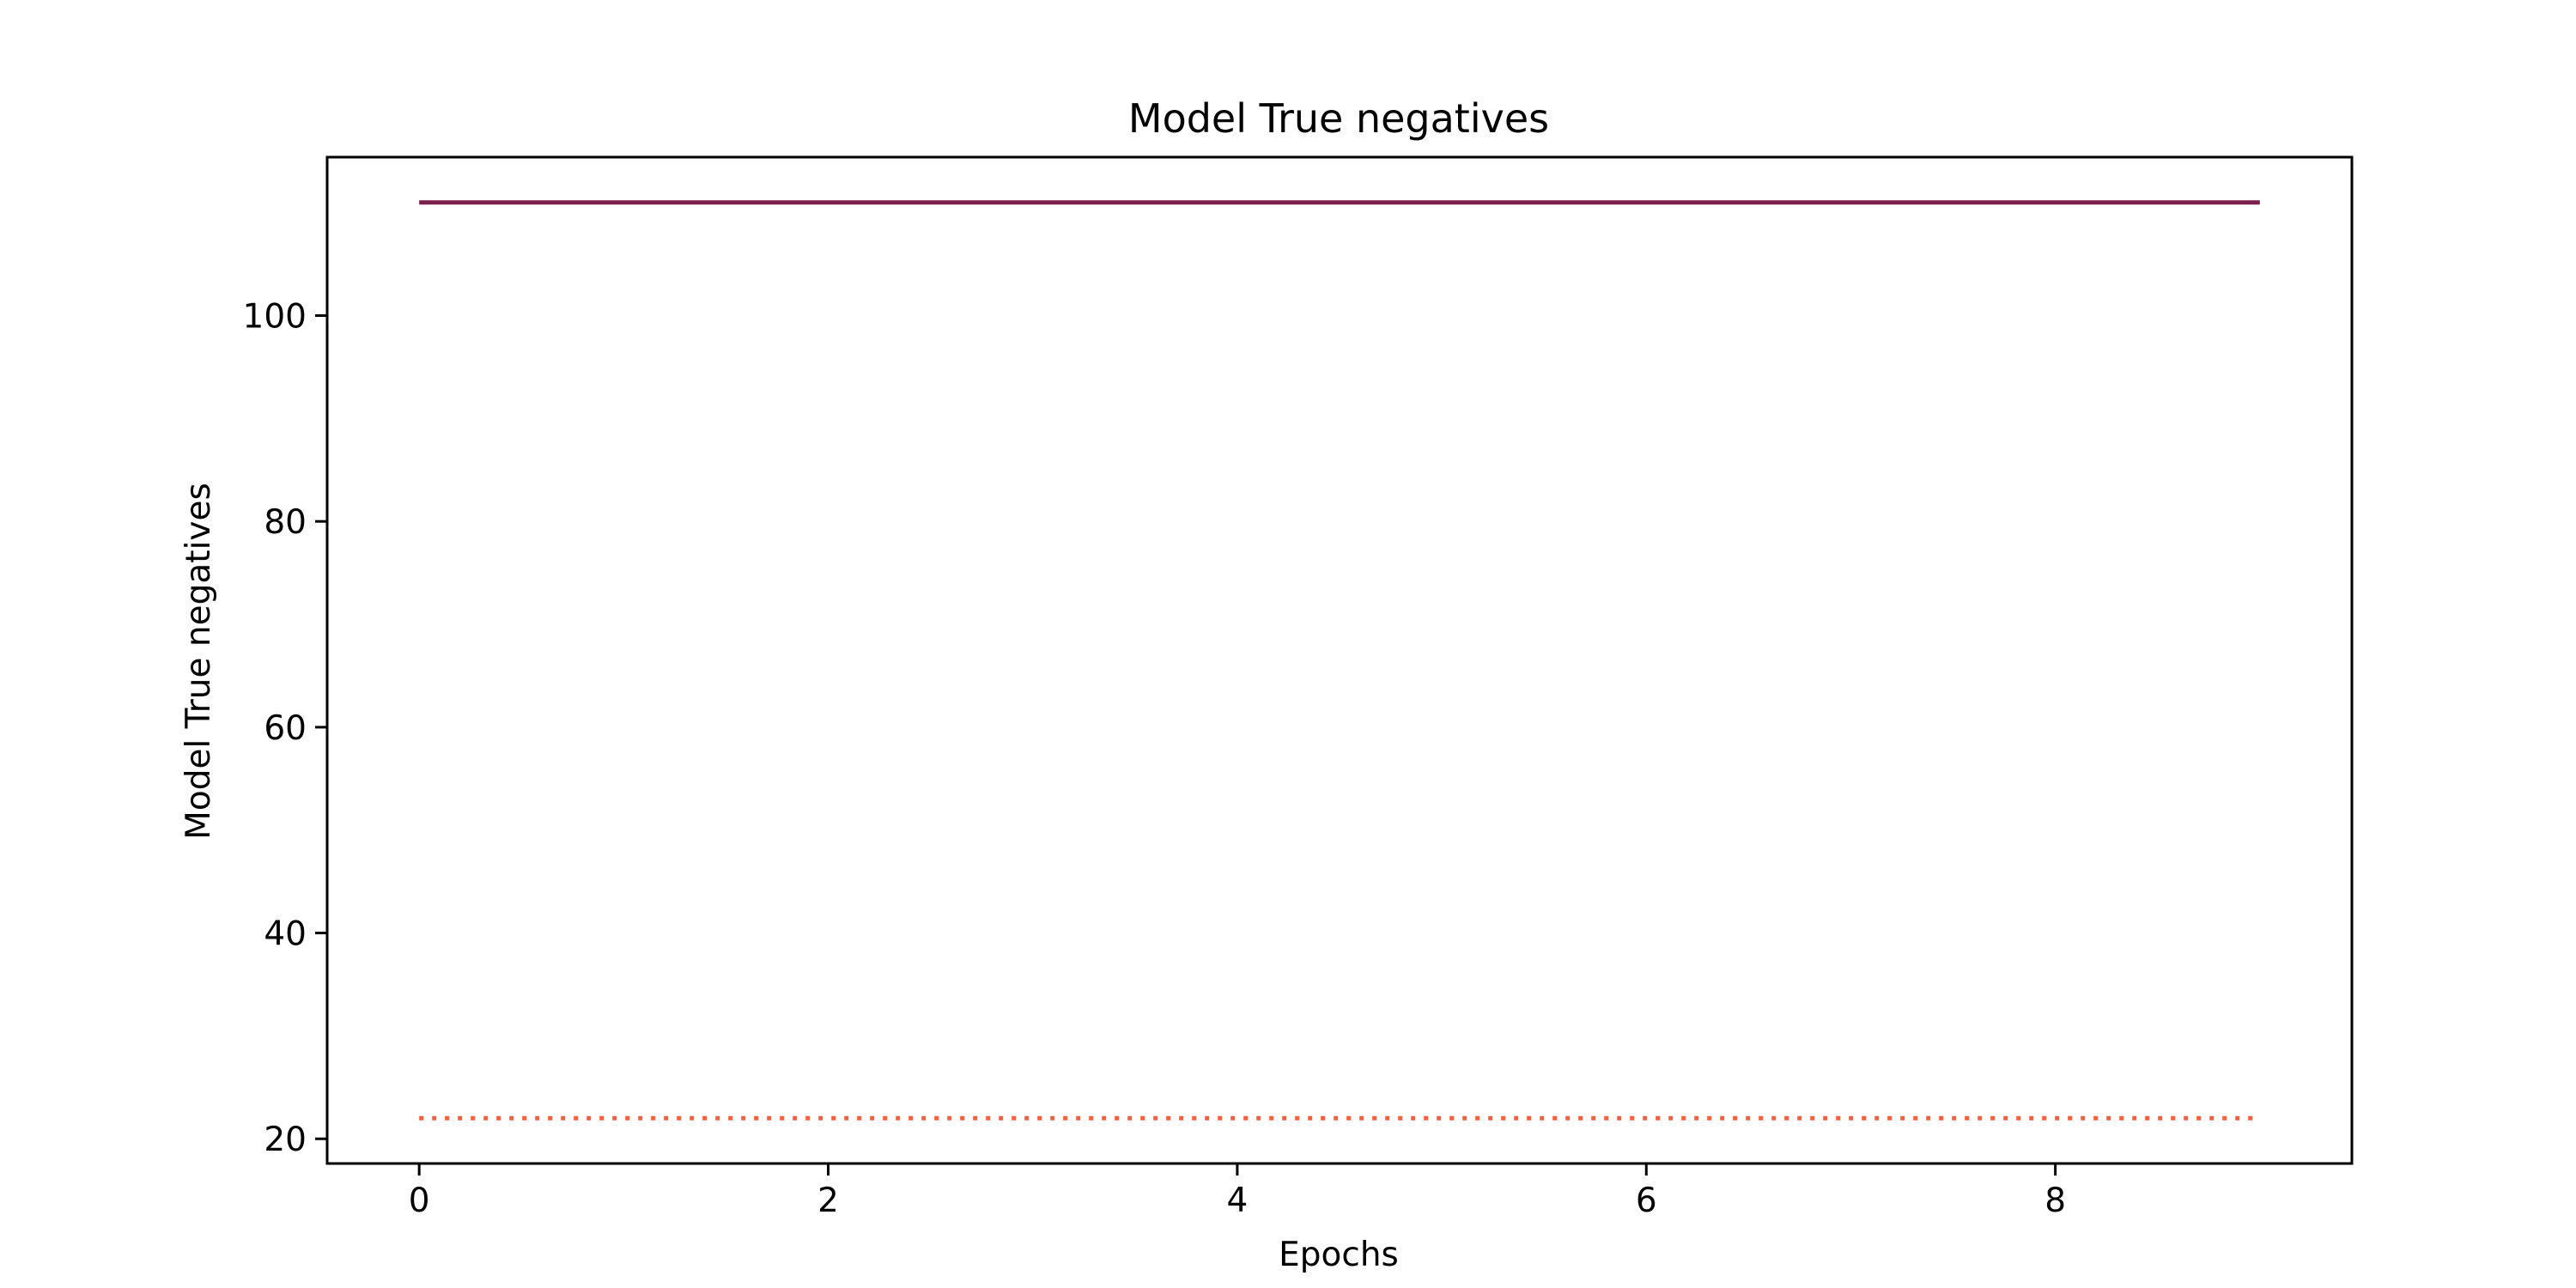  I want to click on x-tick-label: 4, so click(1237, 1201).